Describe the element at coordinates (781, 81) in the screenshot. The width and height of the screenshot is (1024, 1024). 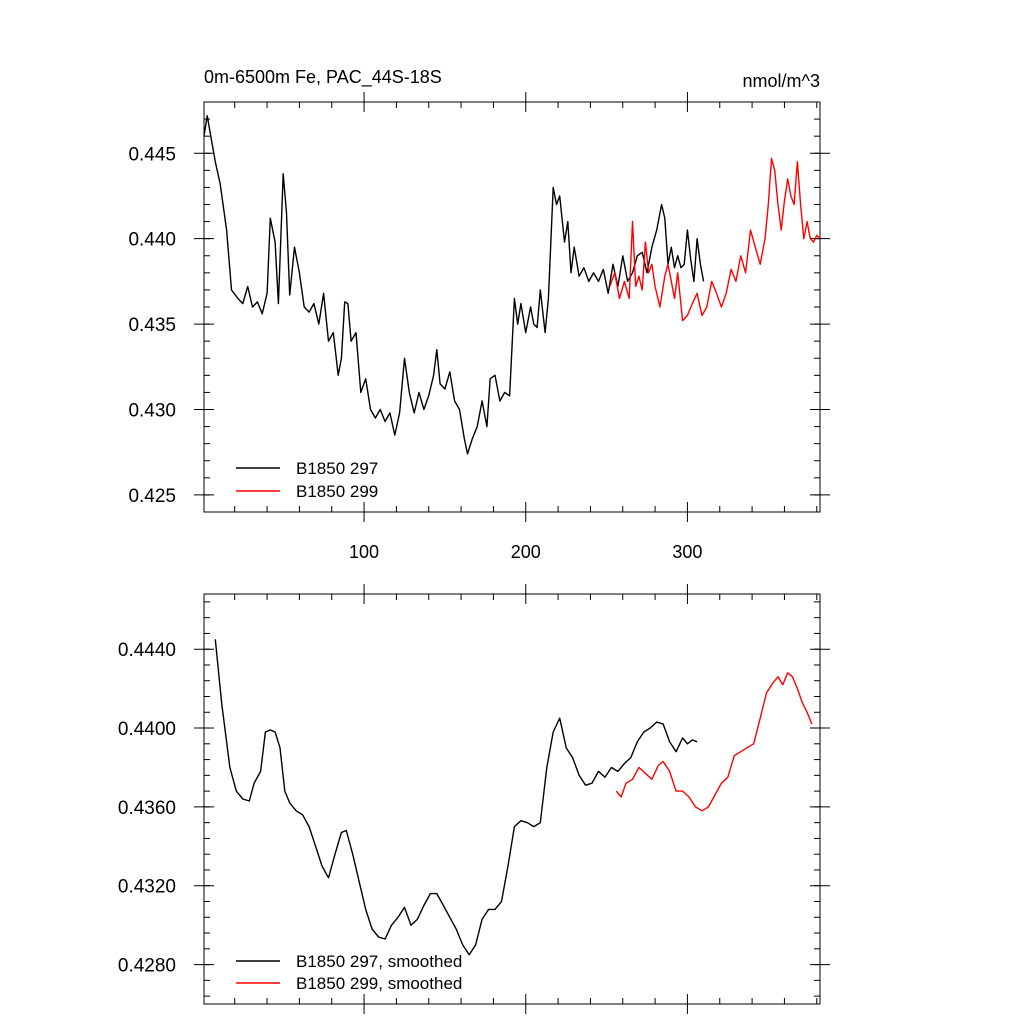
I see `top-title-right: nmol/m^3` at that location.